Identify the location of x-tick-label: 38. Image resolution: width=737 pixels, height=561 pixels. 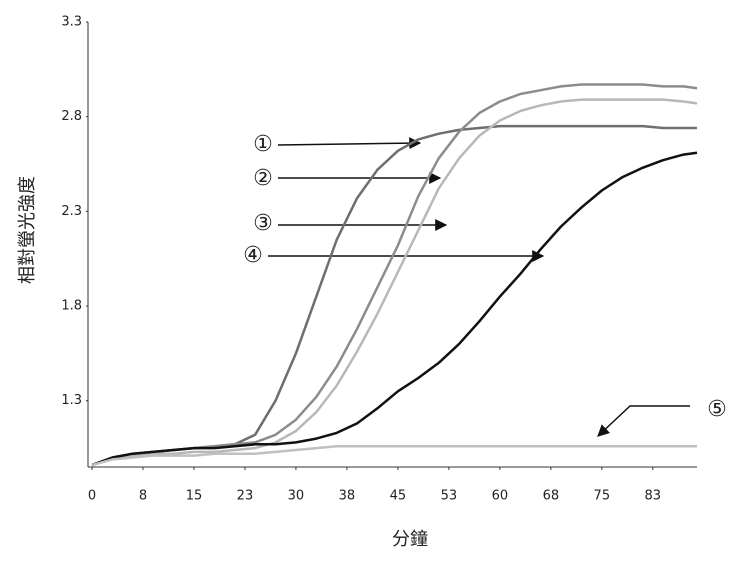
(347, 496).